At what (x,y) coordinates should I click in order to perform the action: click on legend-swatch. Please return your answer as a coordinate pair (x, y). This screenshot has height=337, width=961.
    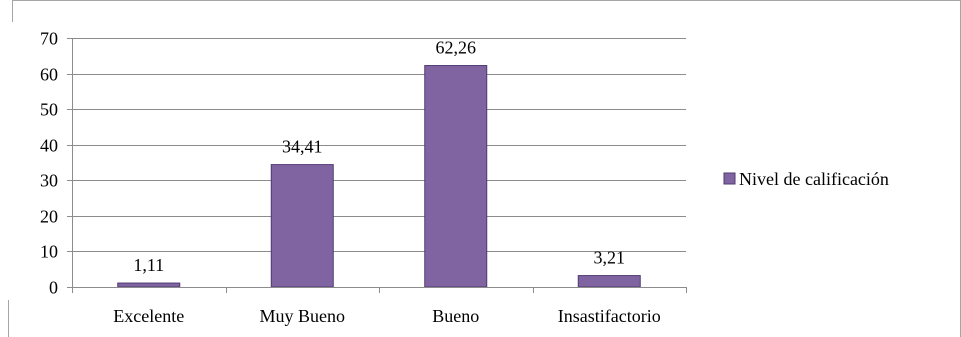
    Looking at the image, I should click on (729, 178).